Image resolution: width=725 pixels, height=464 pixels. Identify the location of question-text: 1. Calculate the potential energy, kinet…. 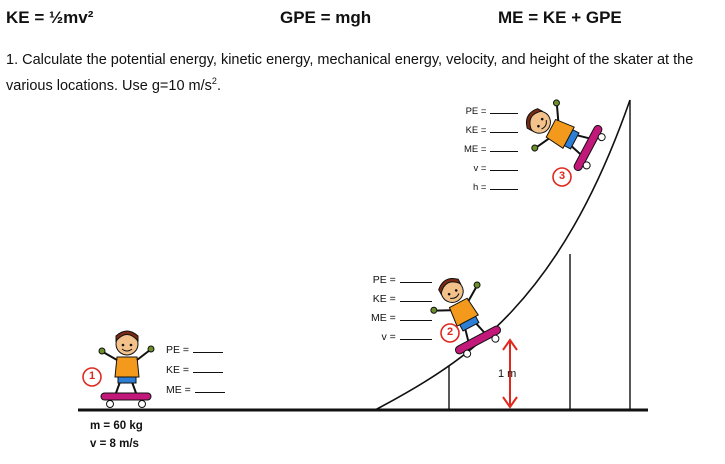
(350, 73).